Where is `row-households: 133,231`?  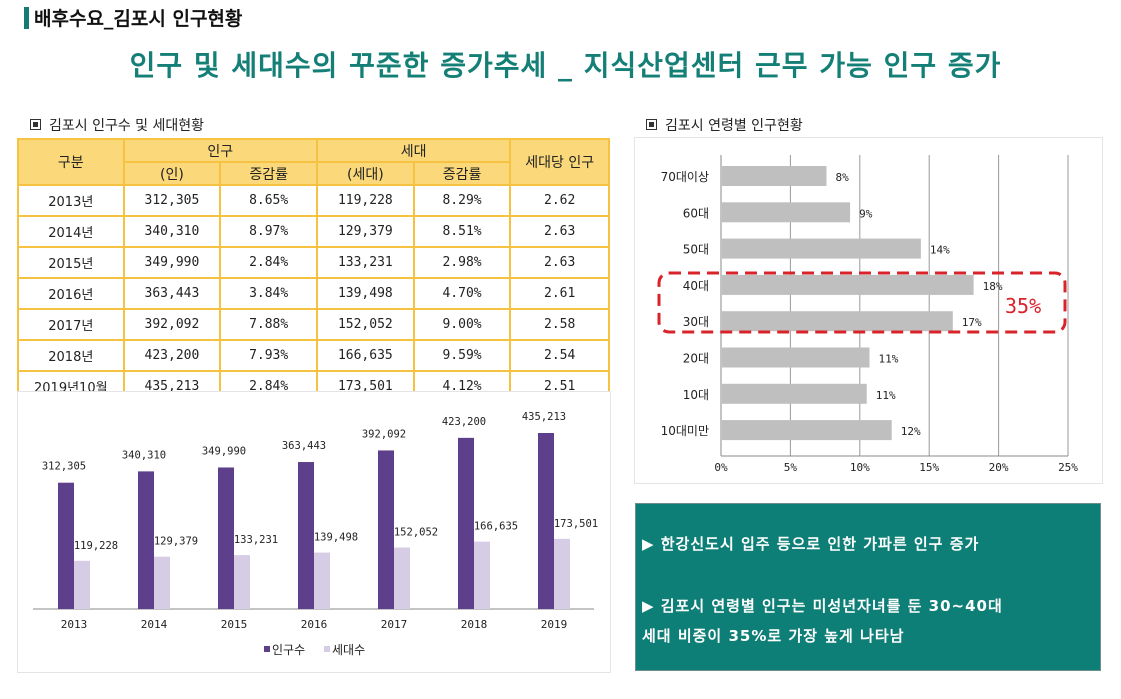 row-households: 133,231 is located at coordinates (365, 262).